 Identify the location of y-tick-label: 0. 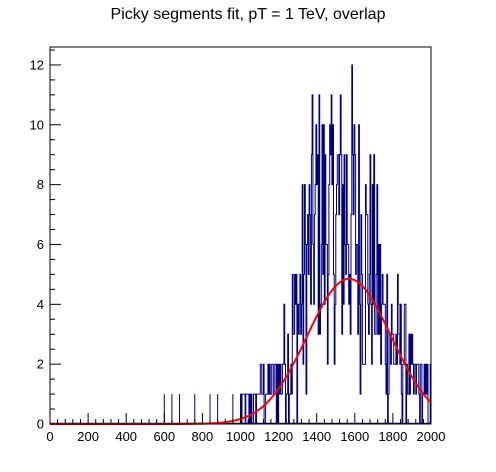
(40, 424).